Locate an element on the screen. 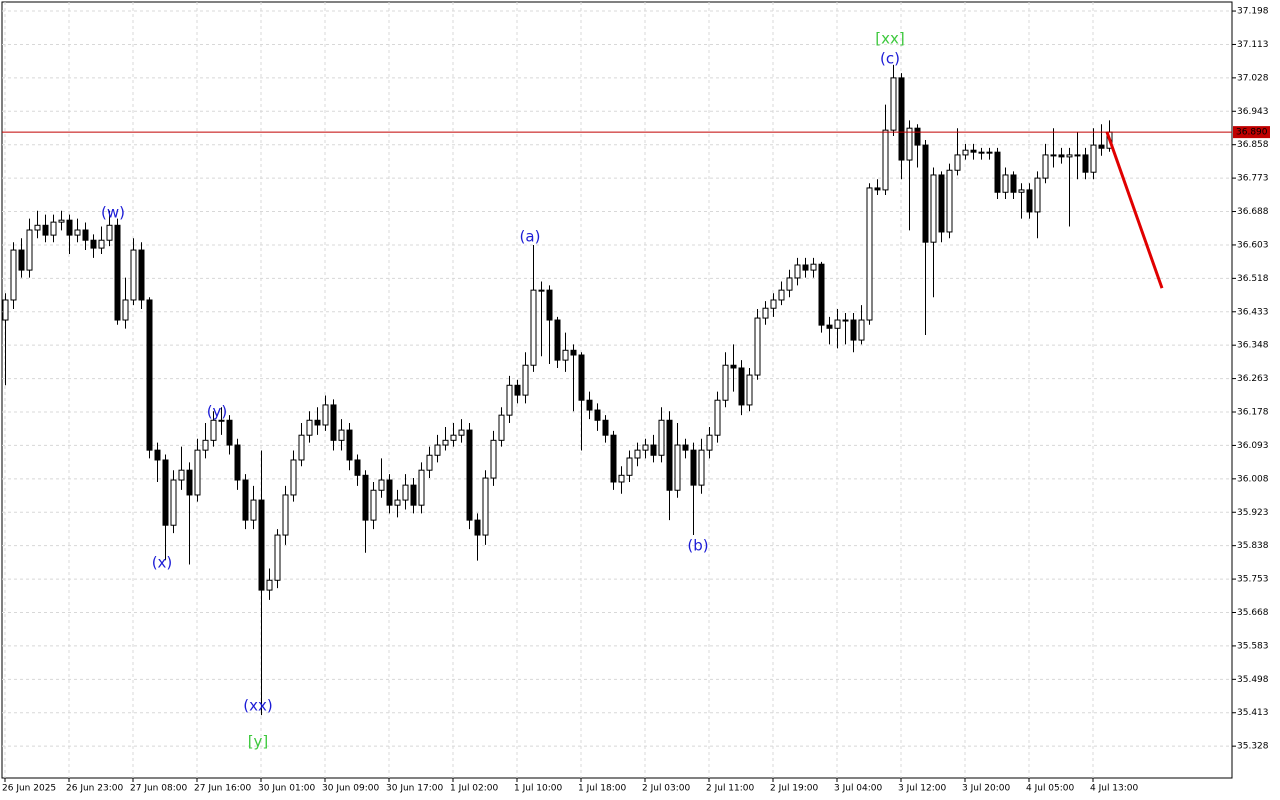 The image size is (1280, 800). x-tick-label: 2 Jul 03:00 is located at coordinates (666, 789).